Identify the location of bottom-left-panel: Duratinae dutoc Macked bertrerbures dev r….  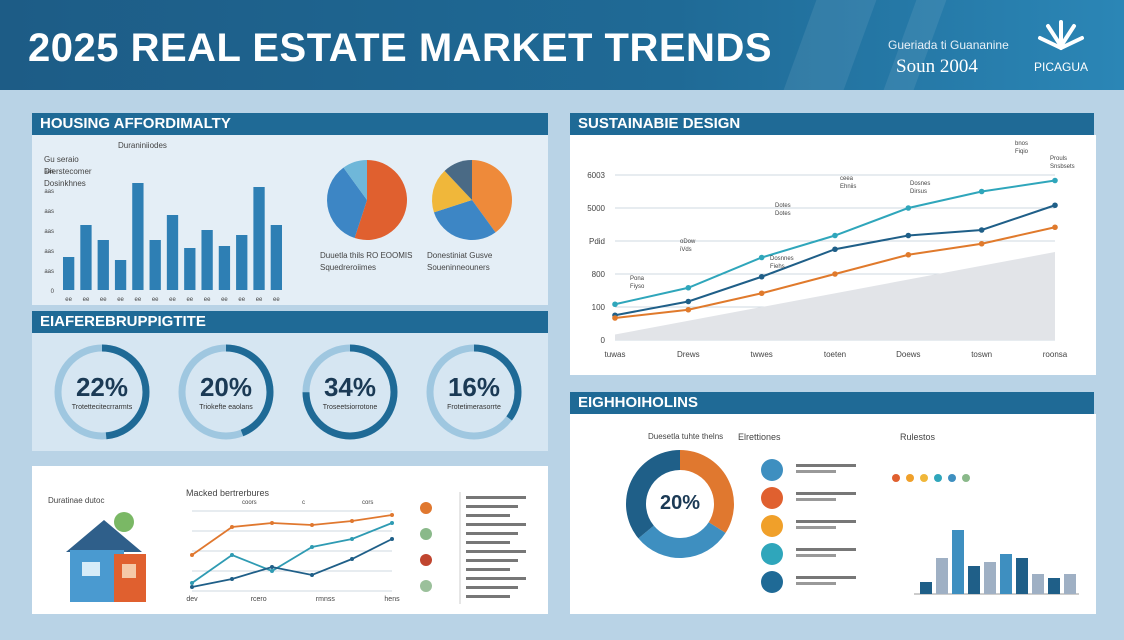
(290, 540).